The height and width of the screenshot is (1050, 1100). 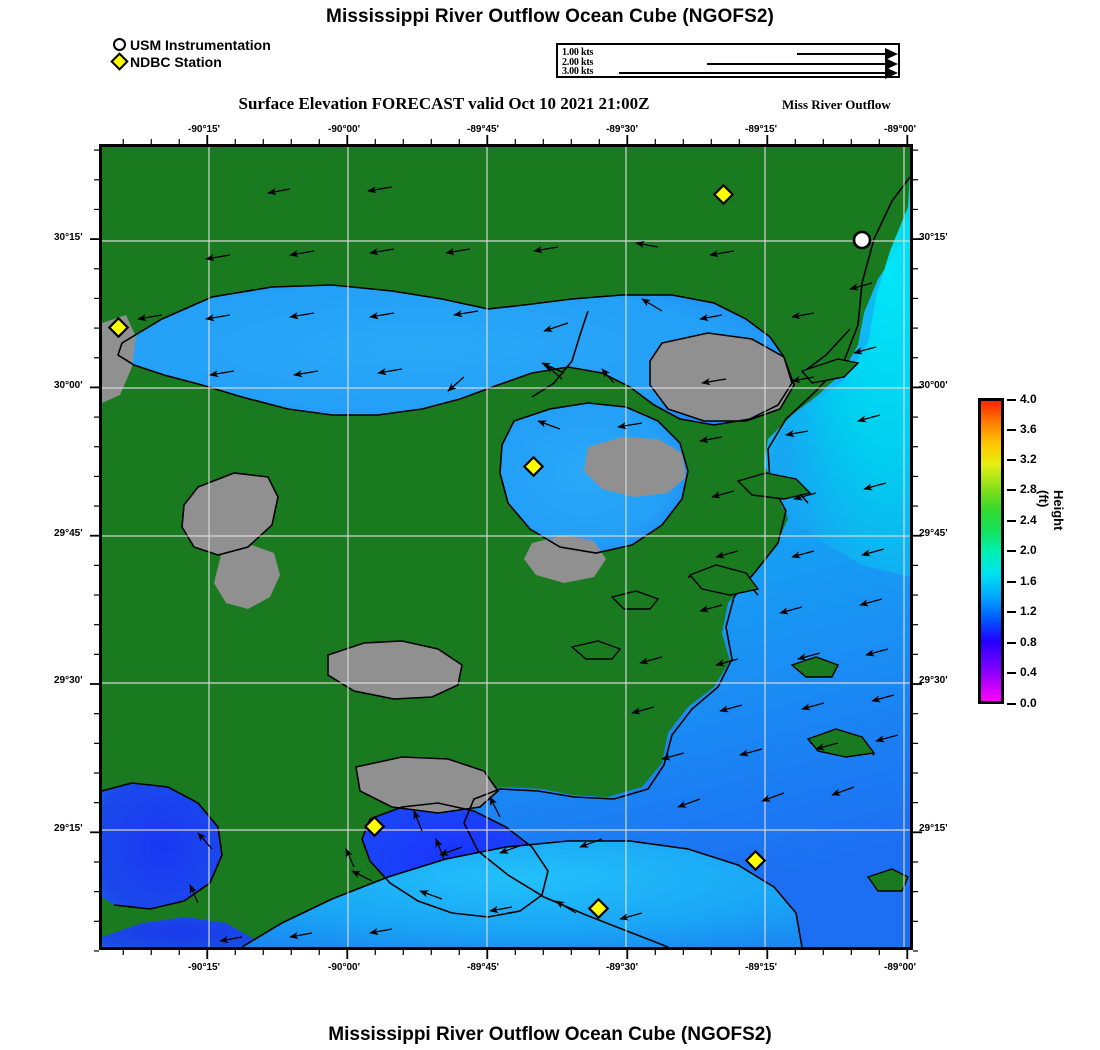 What do you see at coordinates (728, 53) in the screenshot?
I see `vector-scale-row-1: 1.00 kts` at bounding box center [728, 53].